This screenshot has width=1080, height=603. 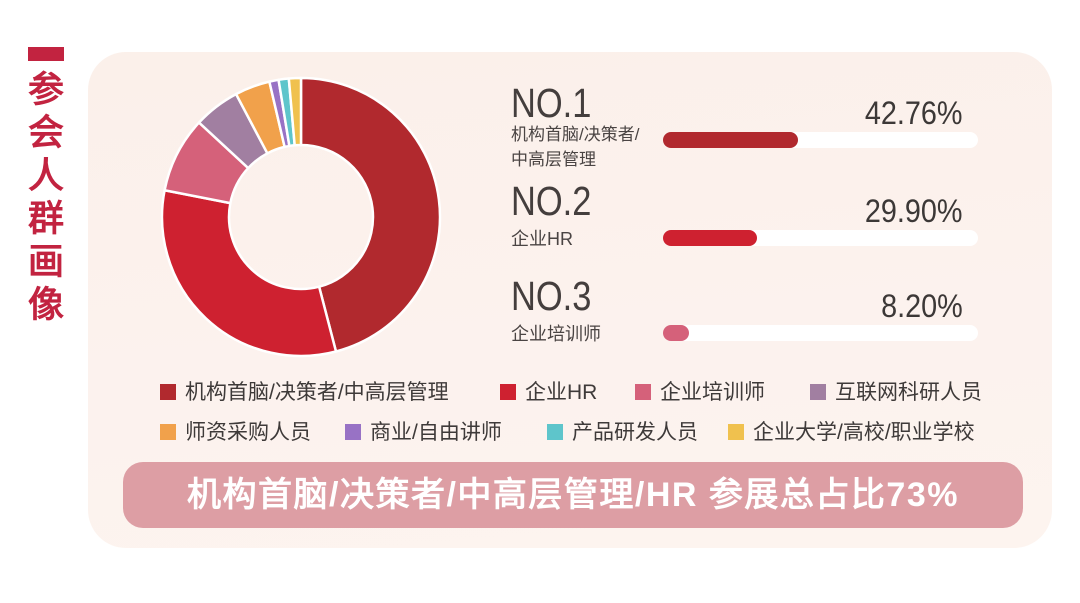 I want to click on legend-label: 商业/自由讲师, so click(x=436, y=432).